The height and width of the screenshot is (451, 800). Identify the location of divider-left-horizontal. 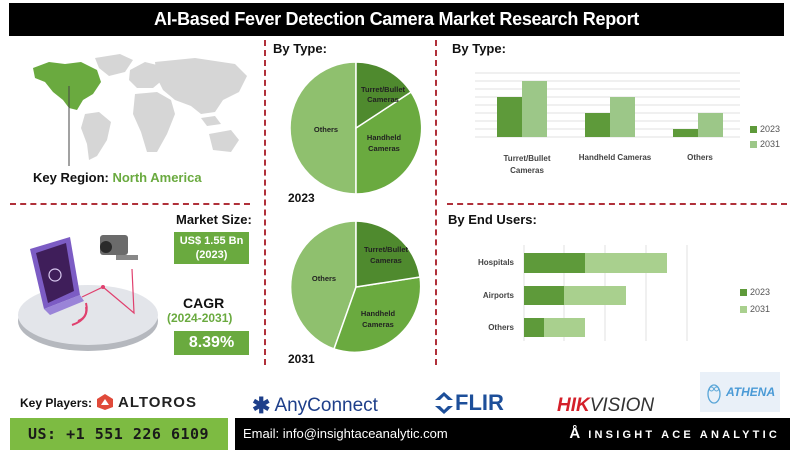
(130, 204).